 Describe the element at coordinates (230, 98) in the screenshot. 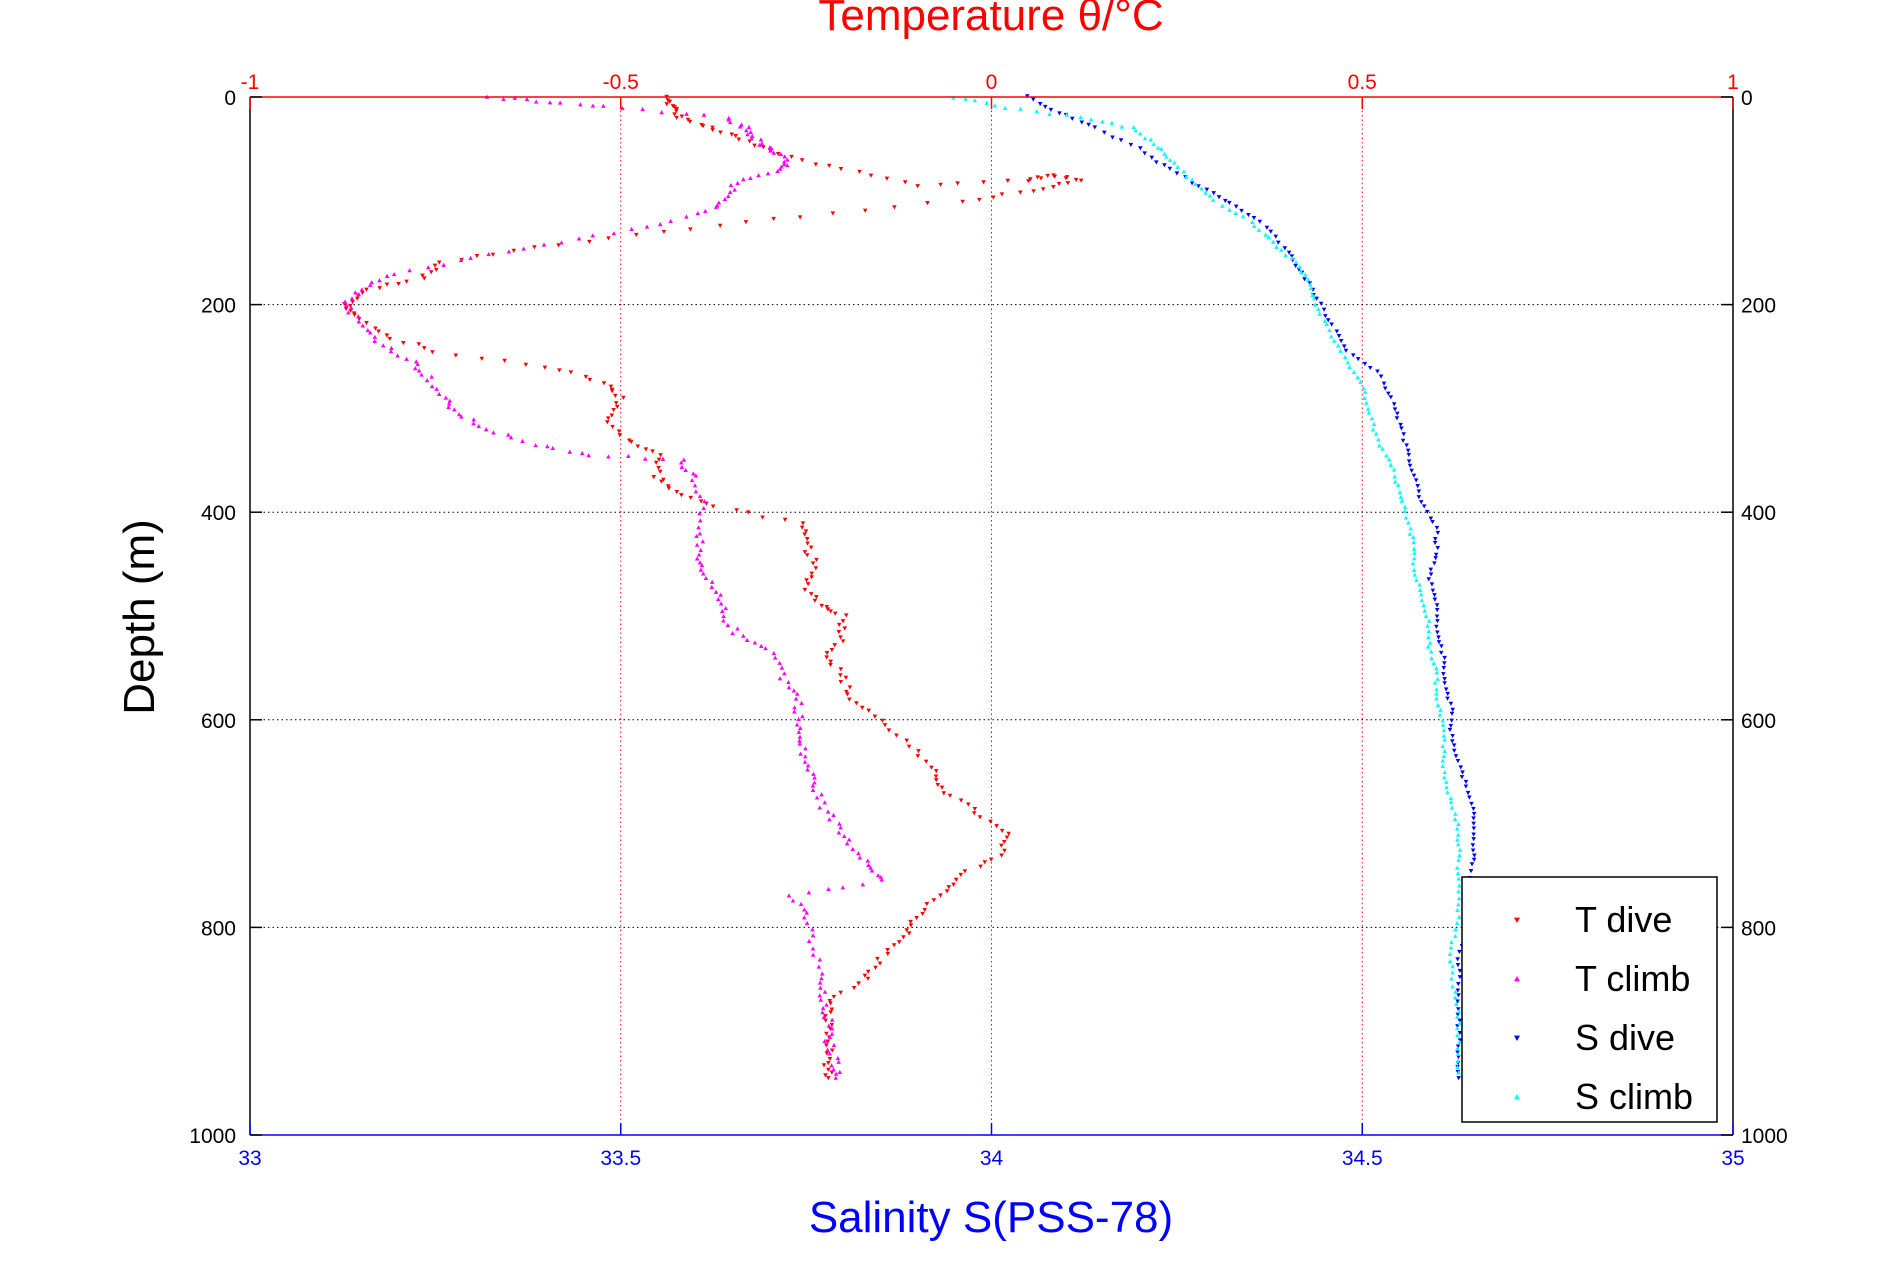

I see `left-axis-tick-label: 0` at that location.